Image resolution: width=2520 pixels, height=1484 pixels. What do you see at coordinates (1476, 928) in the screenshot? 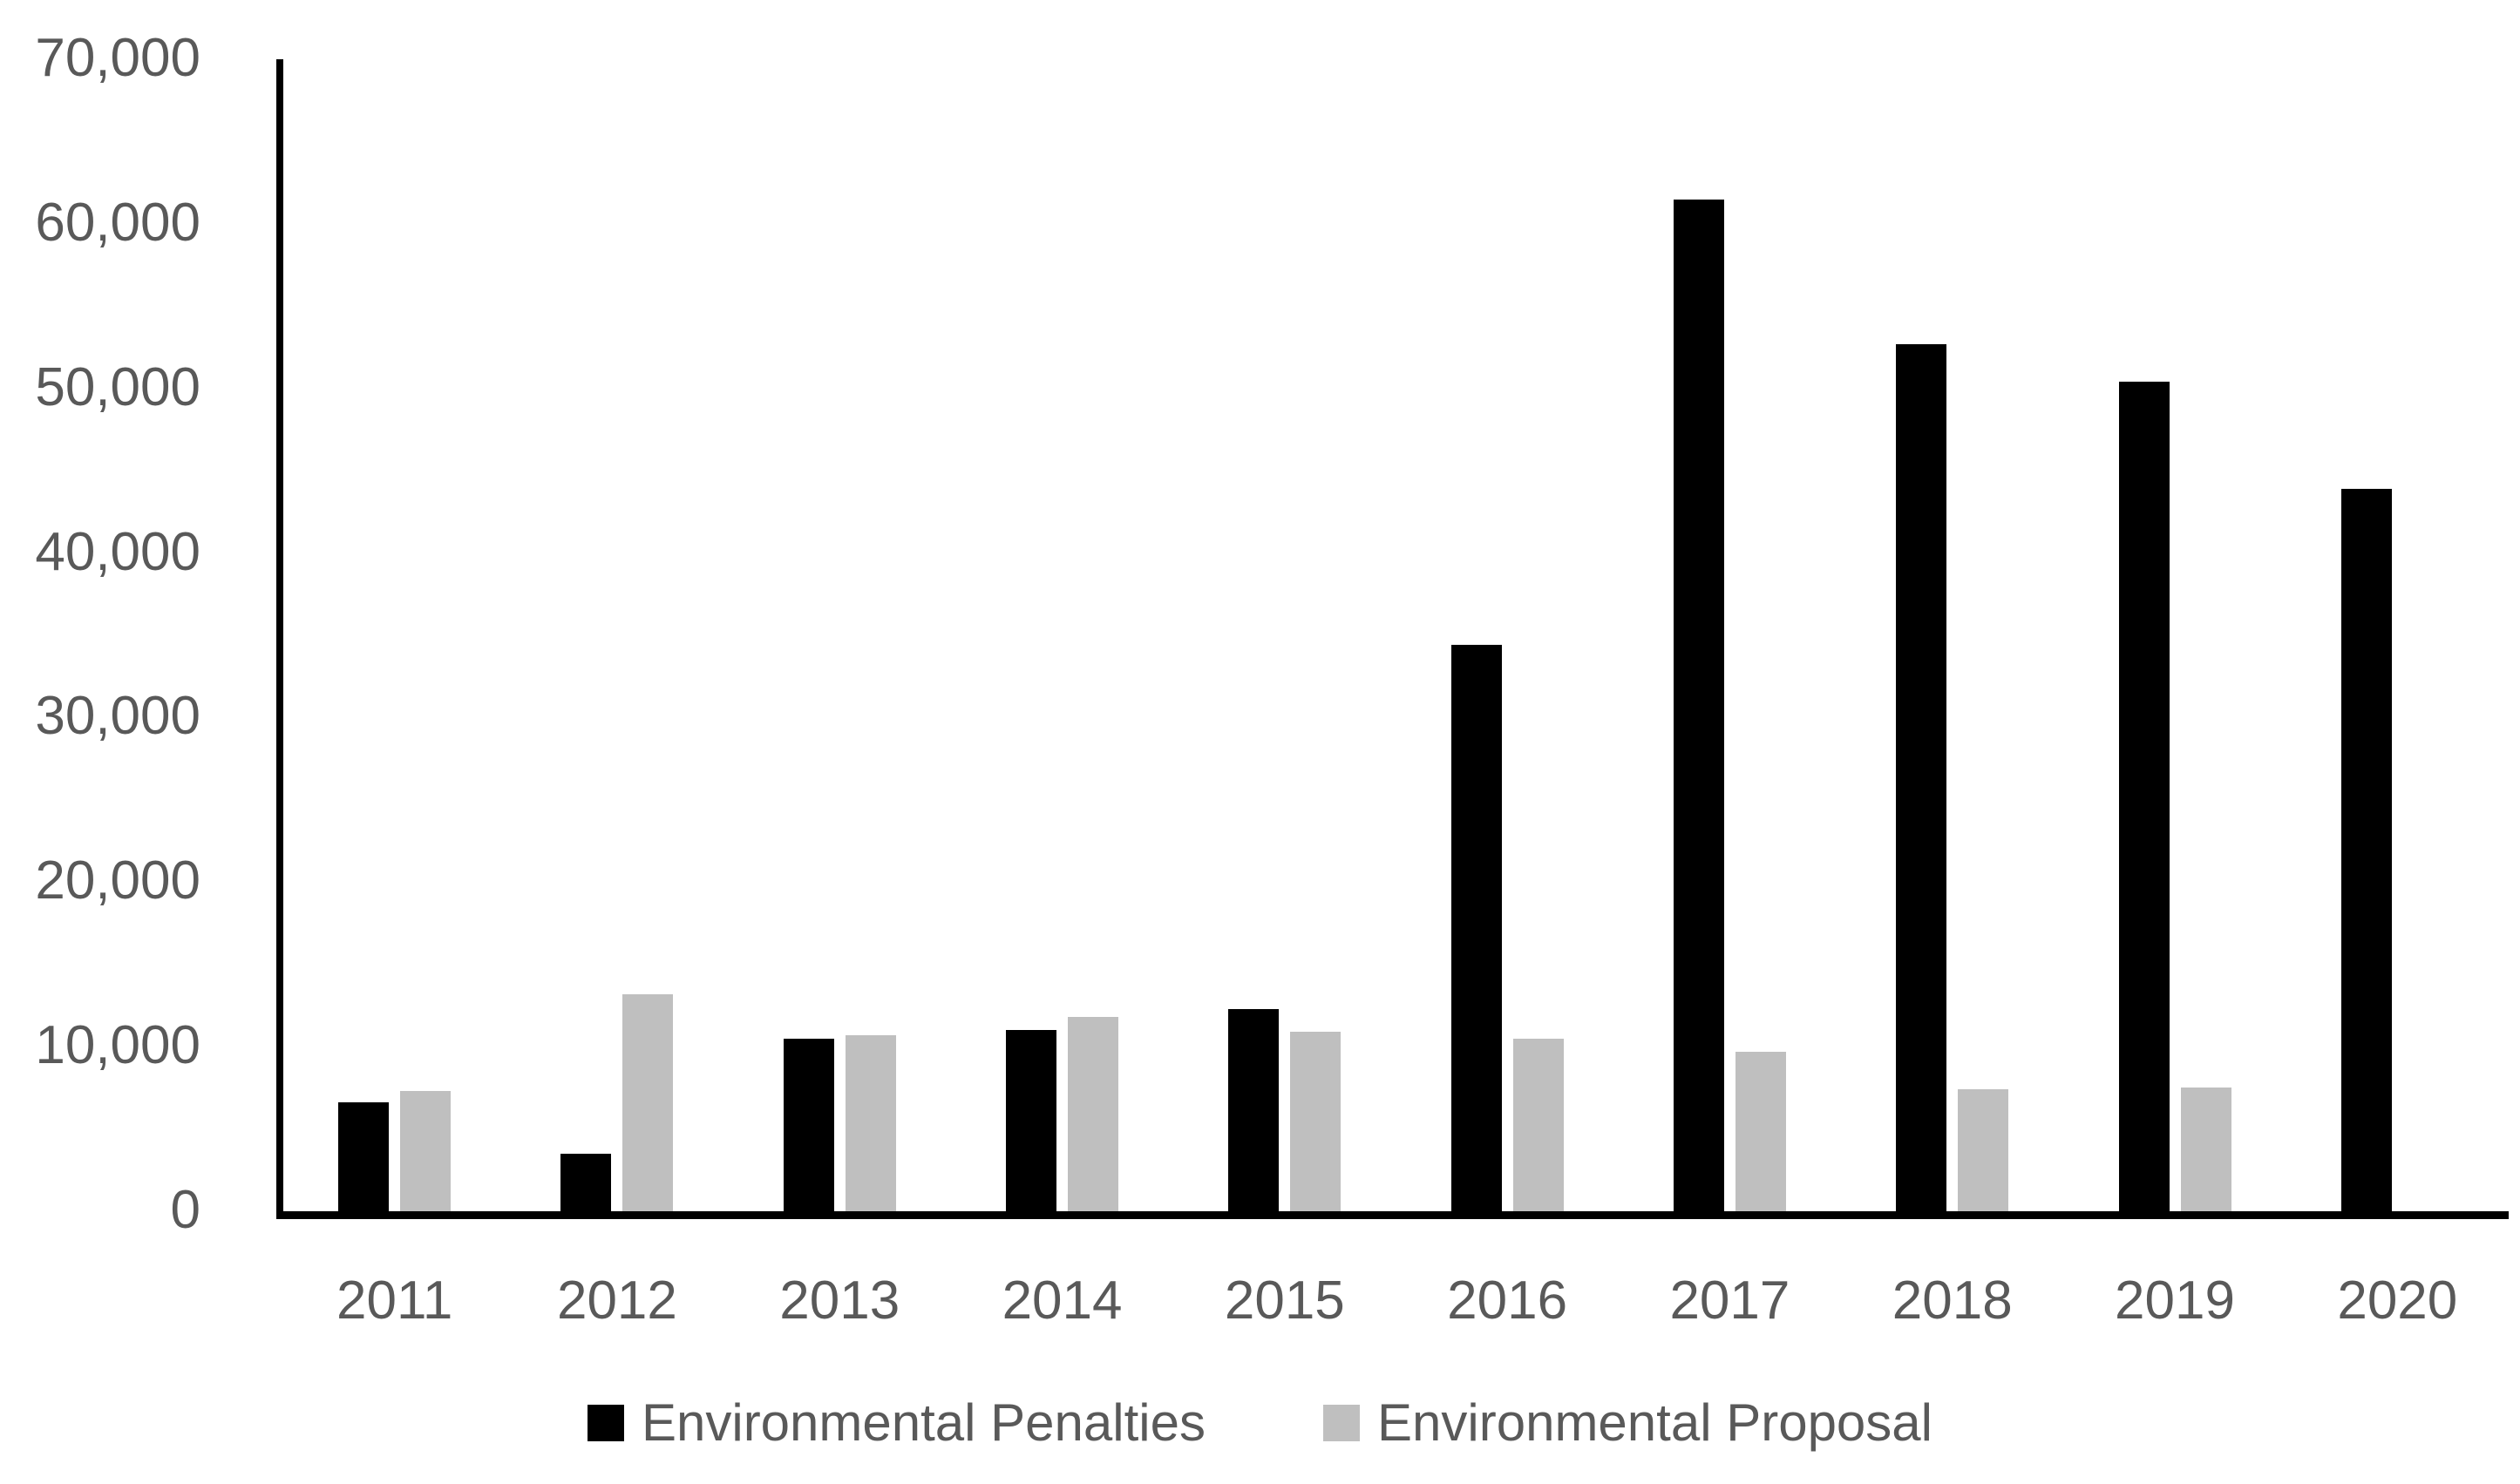
I see `bar-penalties-2016` at bounding box center [1476, 928].